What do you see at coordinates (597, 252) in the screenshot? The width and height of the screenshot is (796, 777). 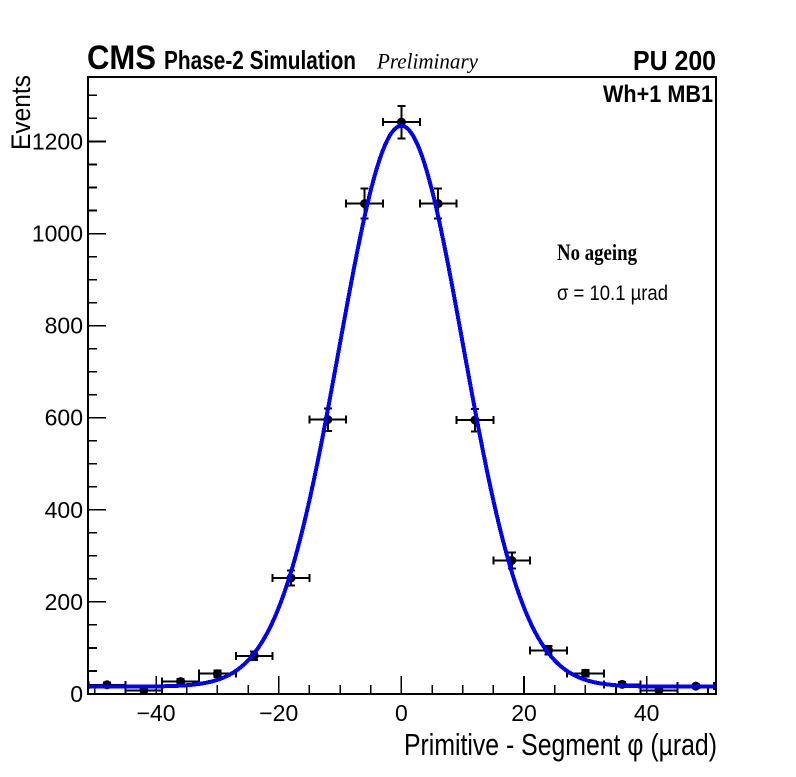 I see `scenario-label: No ageing` at bounding box center [597, 252].